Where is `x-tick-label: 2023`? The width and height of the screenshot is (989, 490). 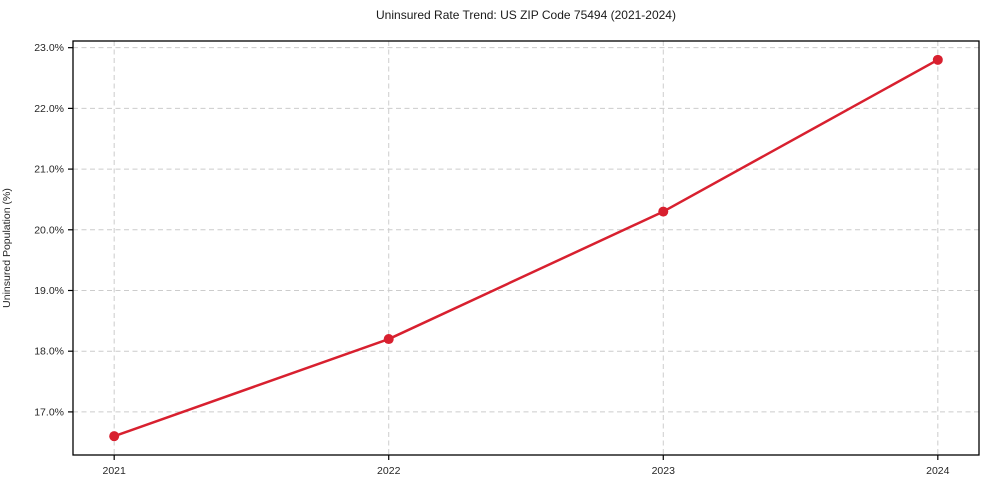 x-tick-label: 2023 is located at coordinates (664, 471).